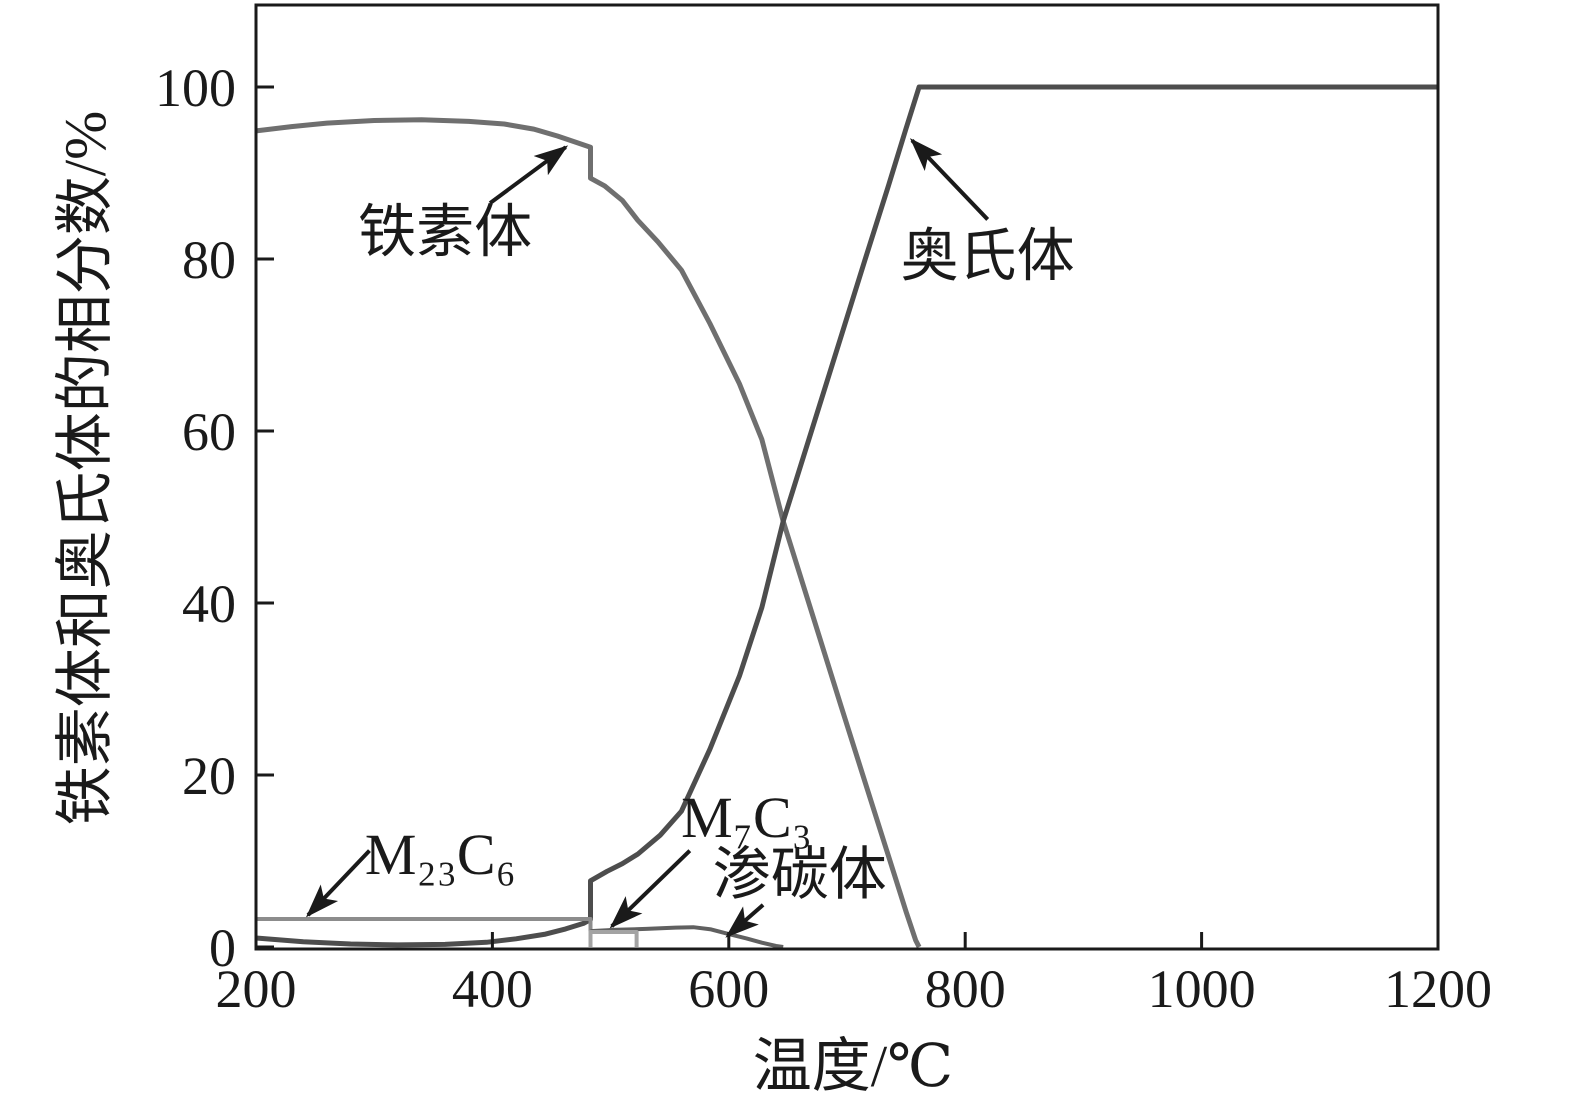  Describe the element at coordinates (209, 432) in the screenshot. I see `y-tick-label: 60` at that location.